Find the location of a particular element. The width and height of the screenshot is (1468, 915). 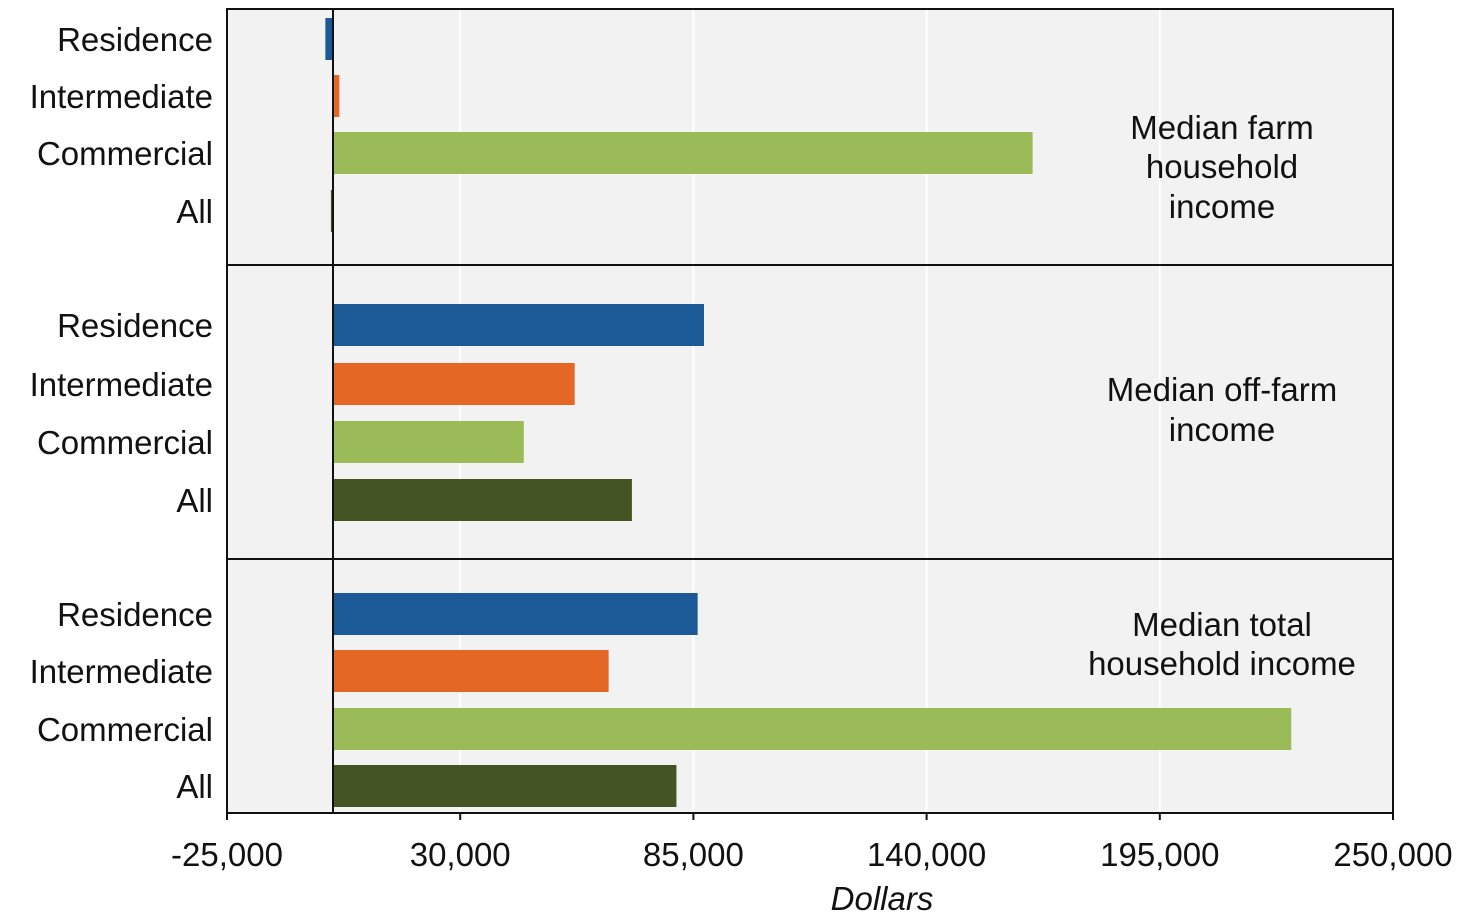

x-tick-label: 30,000 is located at coordinates (460, 854).